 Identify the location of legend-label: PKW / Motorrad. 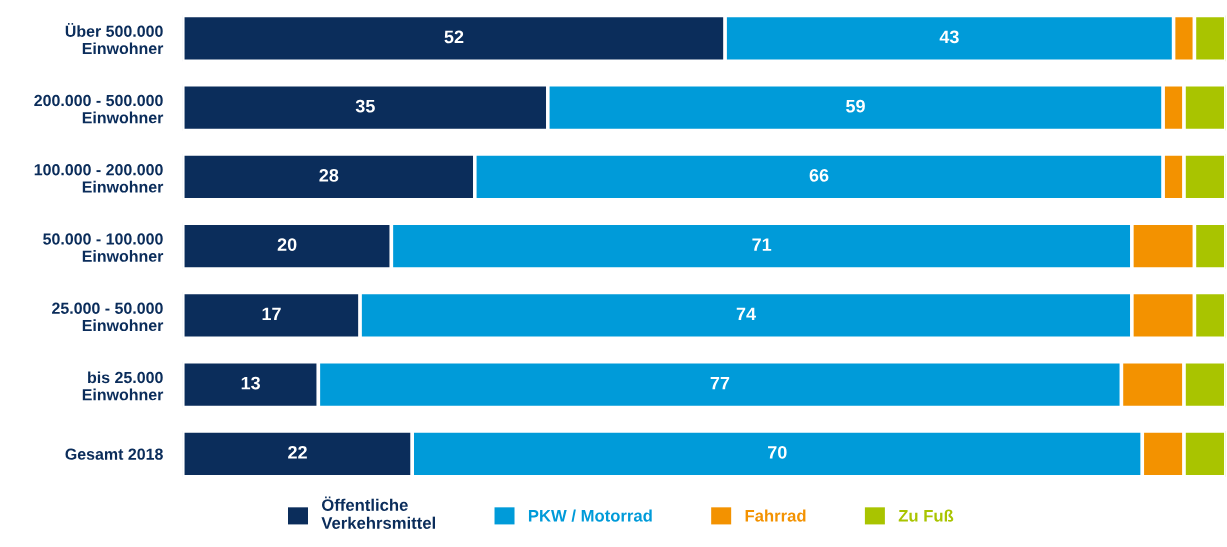
(590, 515).